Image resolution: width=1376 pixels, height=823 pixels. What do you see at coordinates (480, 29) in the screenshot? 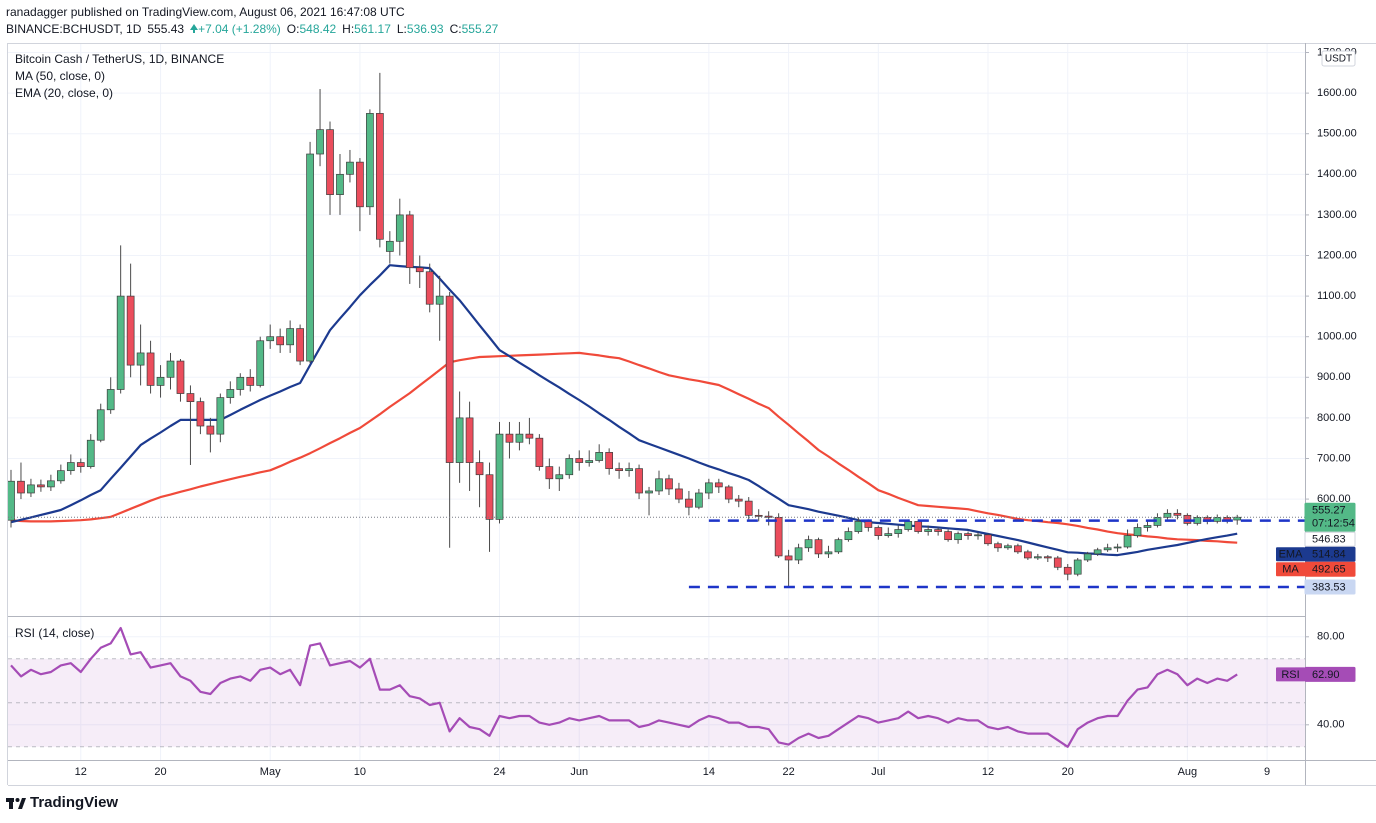
I see `ohlc-value: 555.27` at bounding box center [480, 29].